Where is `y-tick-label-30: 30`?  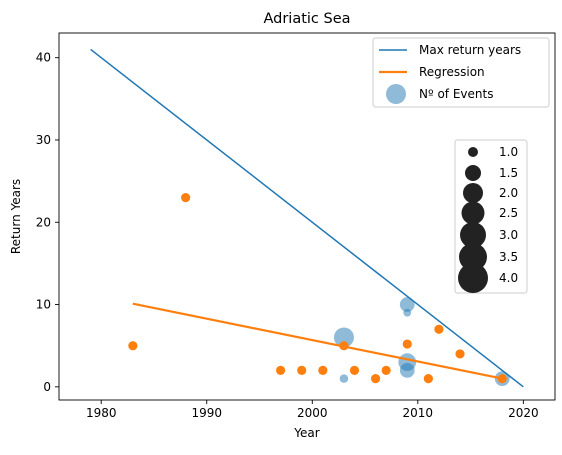
y-tick-label-30: 30 is located at coordinates (43, 140).